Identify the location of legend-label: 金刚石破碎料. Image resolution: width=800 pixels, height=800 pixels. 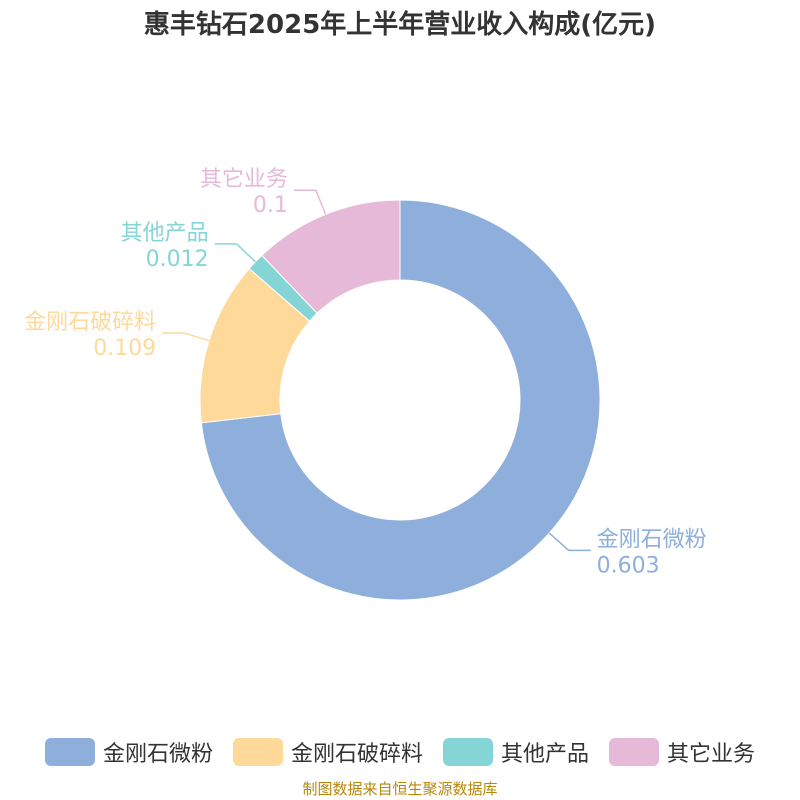
(356, 754).